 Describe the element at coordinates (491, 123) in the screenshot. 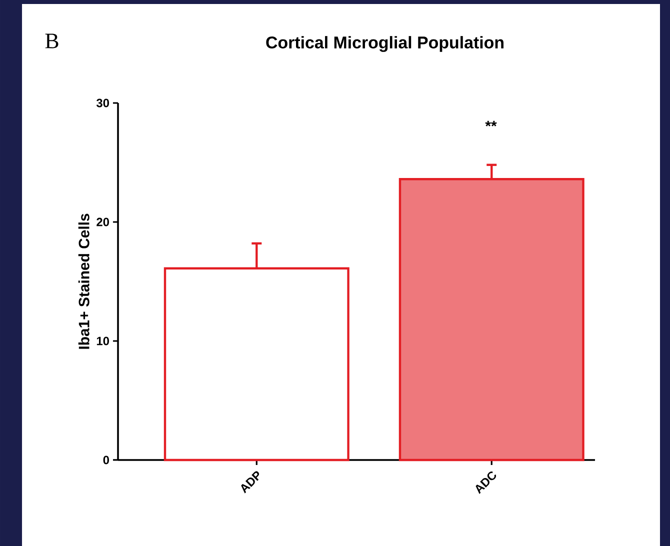

I see `annotation: **` at that location.